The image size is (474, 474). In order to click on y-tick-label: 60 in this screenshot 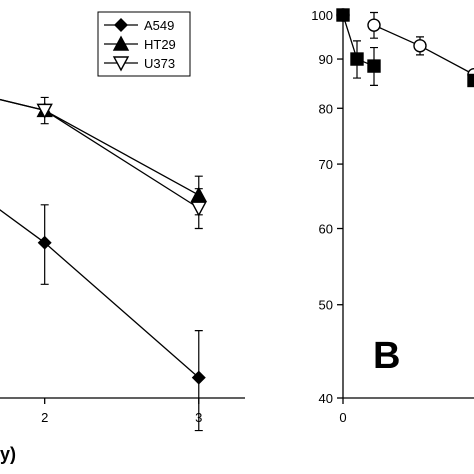, I will do `click(326, 229)`.